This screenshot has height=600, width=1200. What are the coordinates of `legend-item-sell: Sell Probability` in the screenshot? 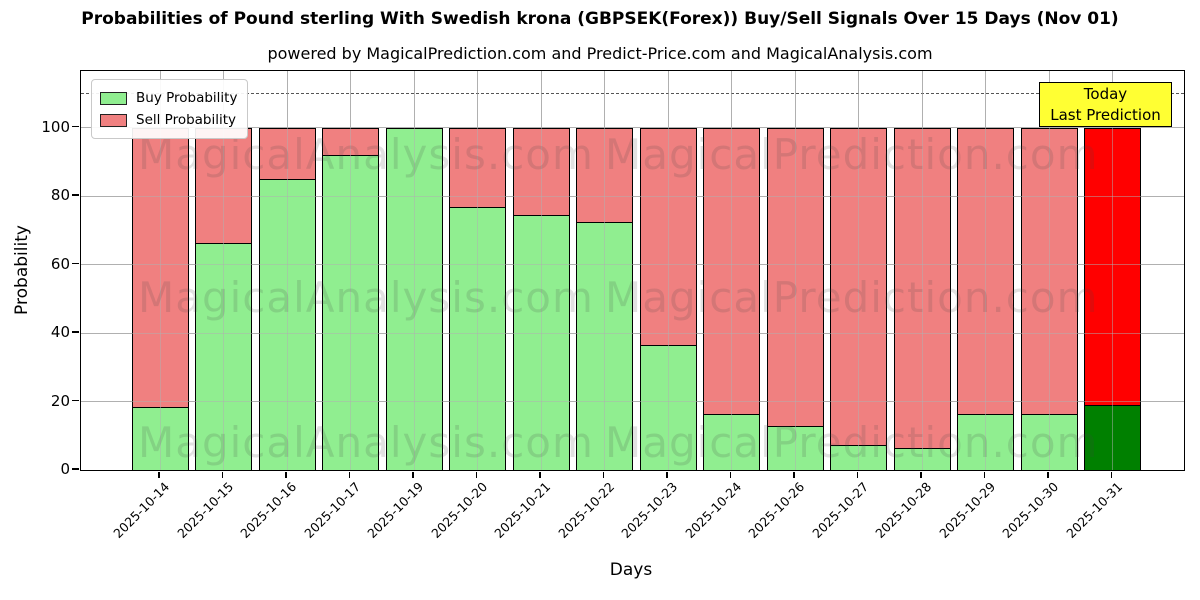 It's located at (168, 120).